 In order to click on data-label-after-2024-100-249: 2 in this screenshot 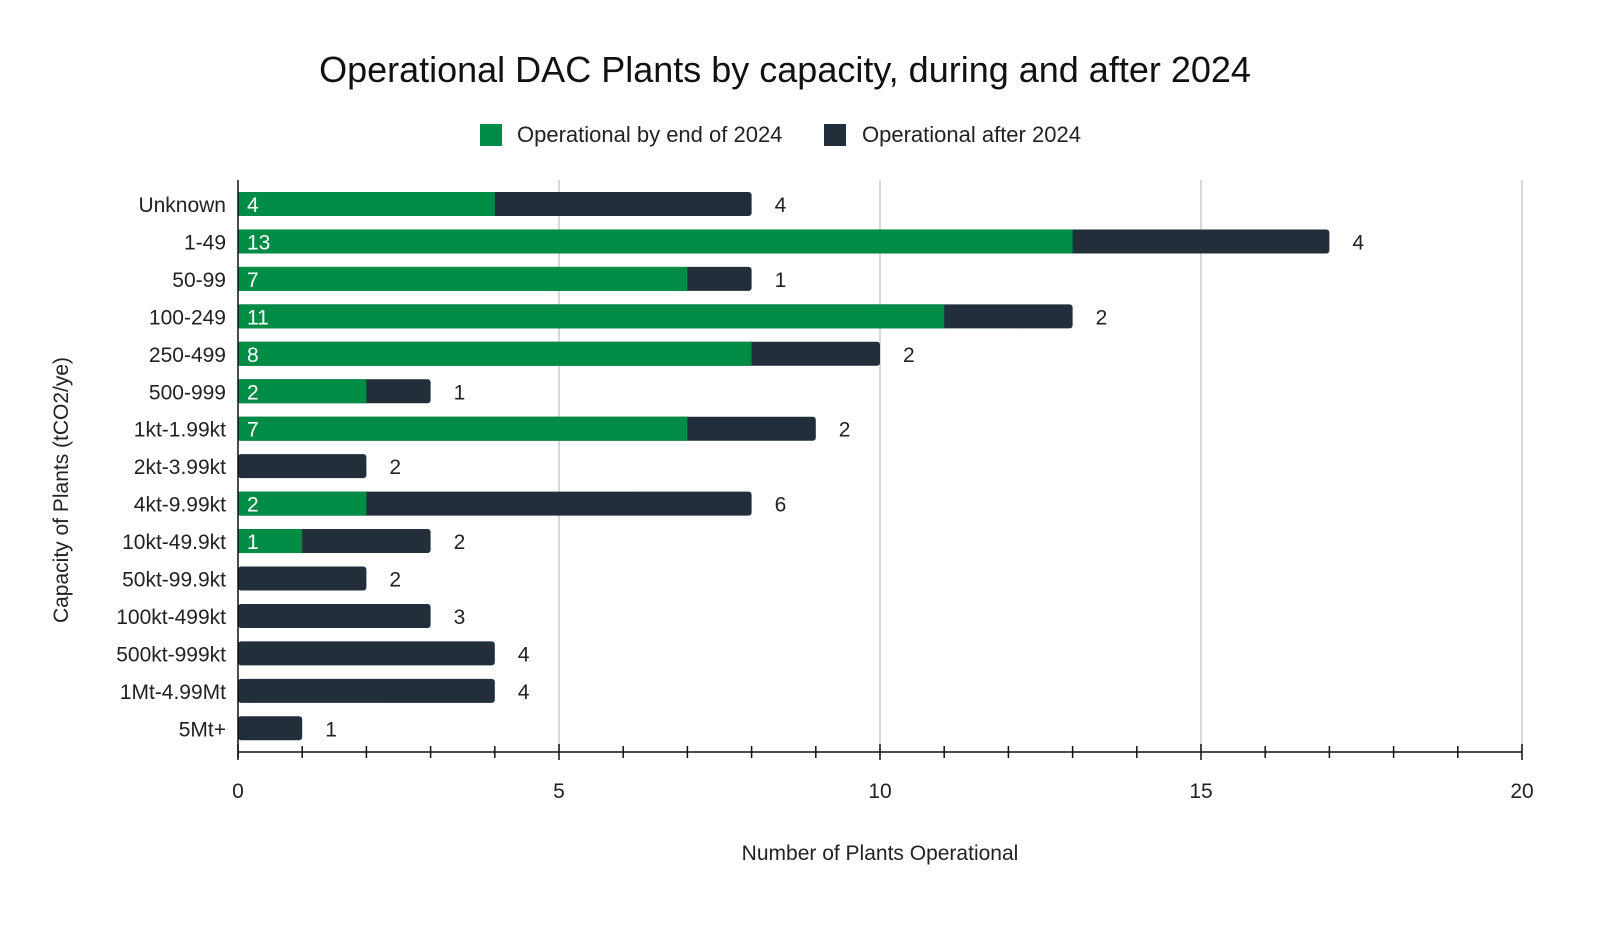, I will do `click(1102, 317)`.